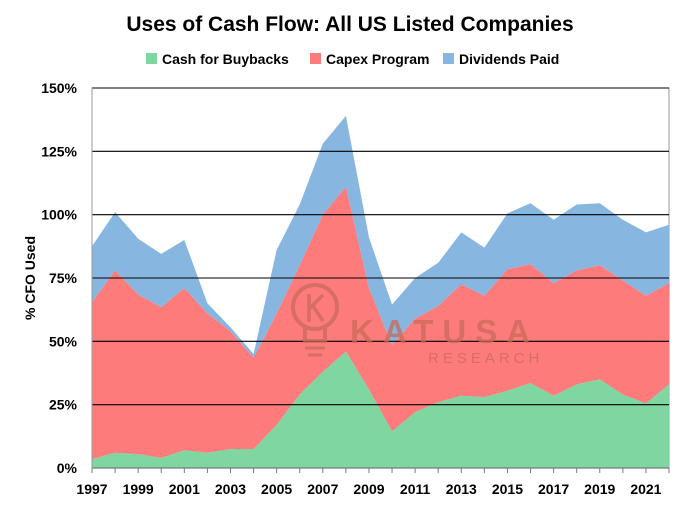 This screenshot has height=515, width=700. I want to click on x-tick-label: 2011, so click(415, 489).